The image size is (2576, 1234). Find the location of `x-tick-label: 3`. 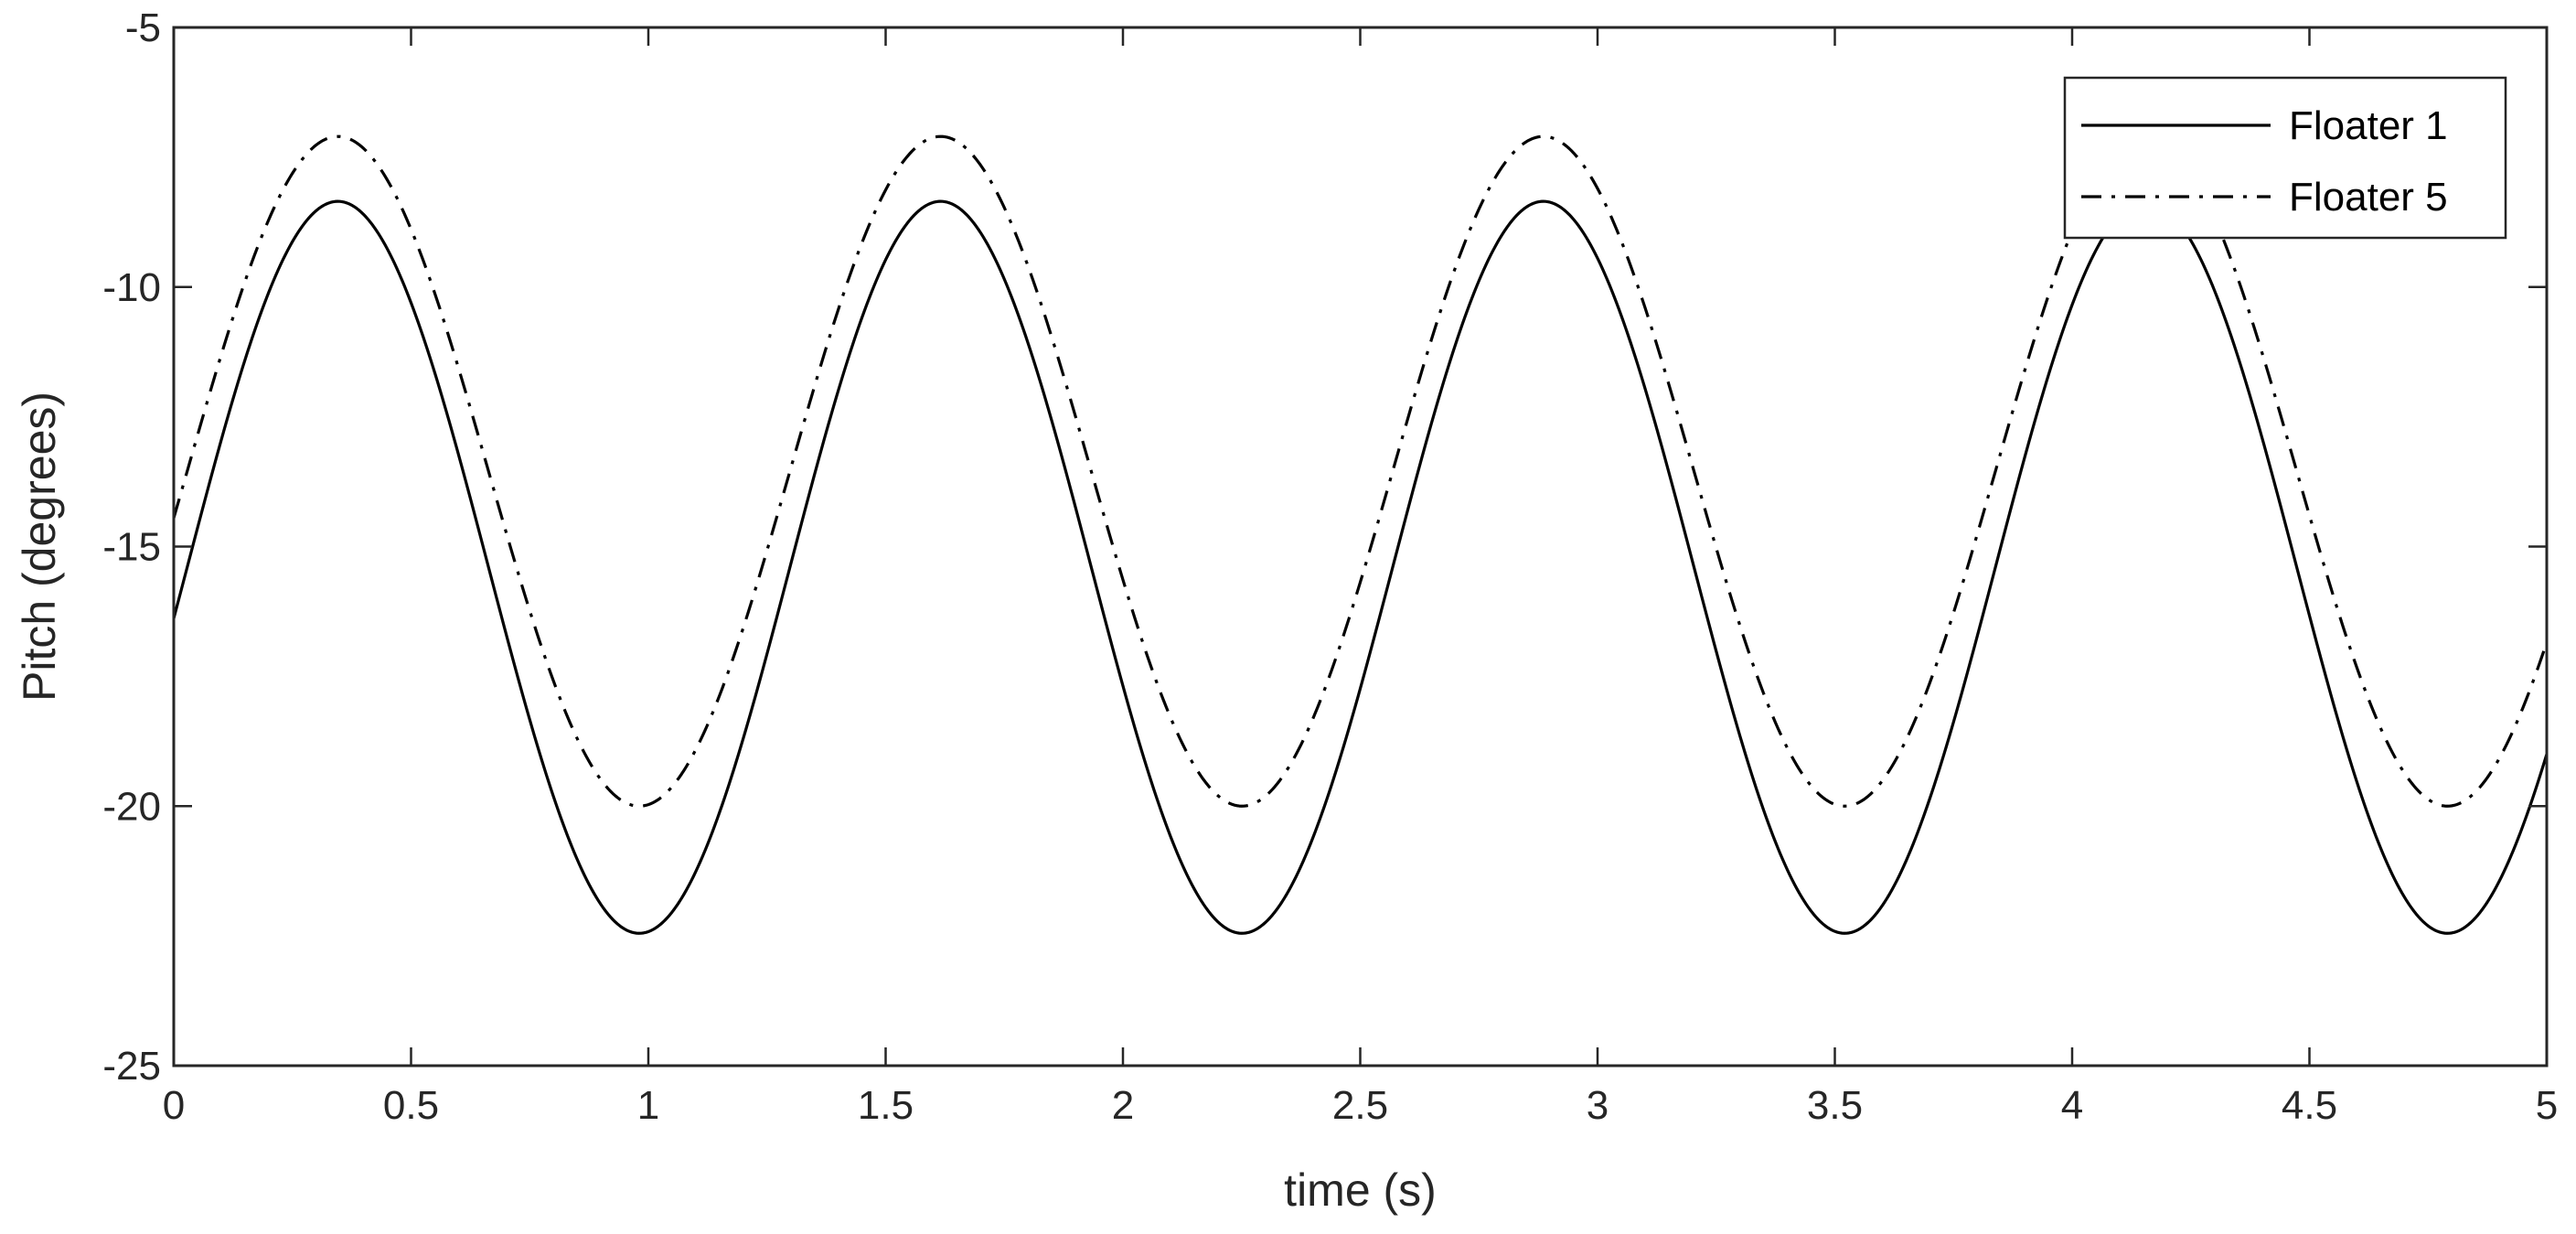

x-tick-label: 3 is located at coordinates (1598, 1106).